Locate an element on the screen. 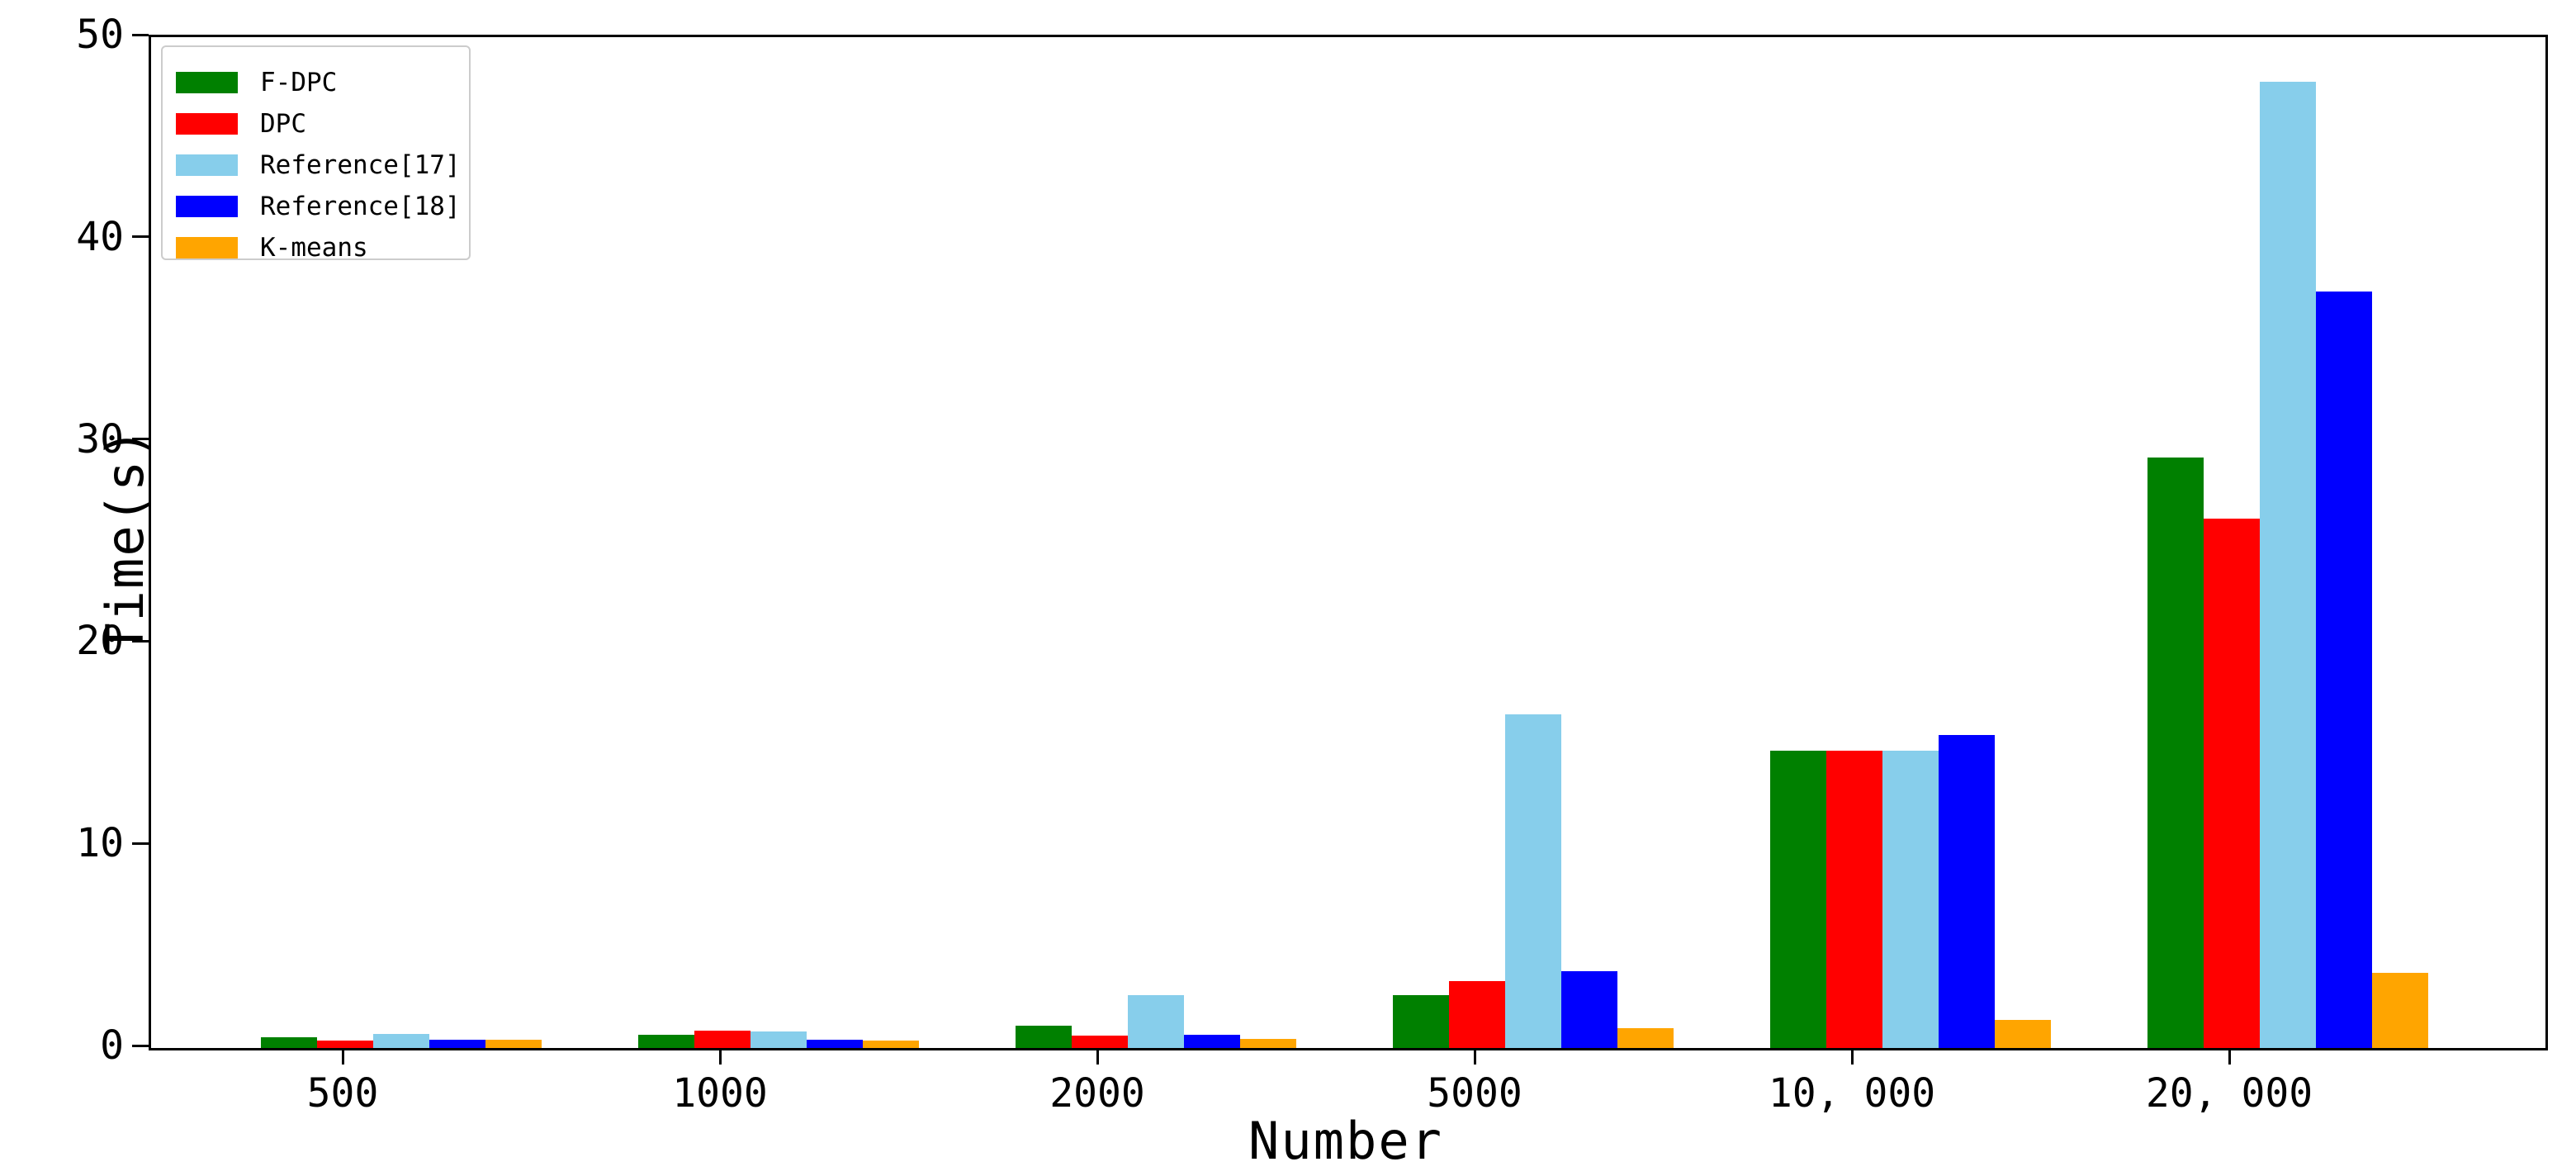  bar-dpc-2000 is located at coordinates (1100, 1042).